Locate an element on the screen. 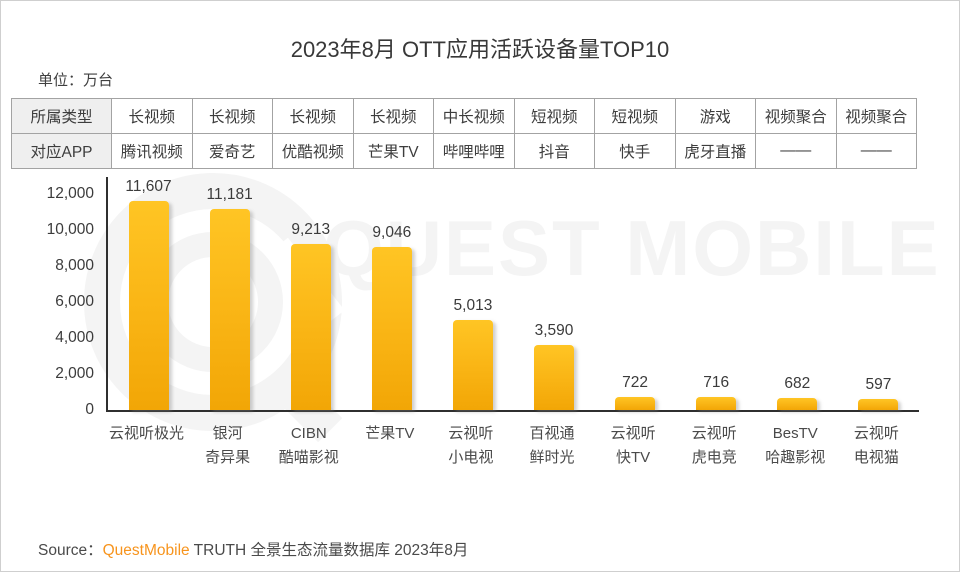  x-tick-label-line: 鲜时光 is located at coordinates (552, 457).